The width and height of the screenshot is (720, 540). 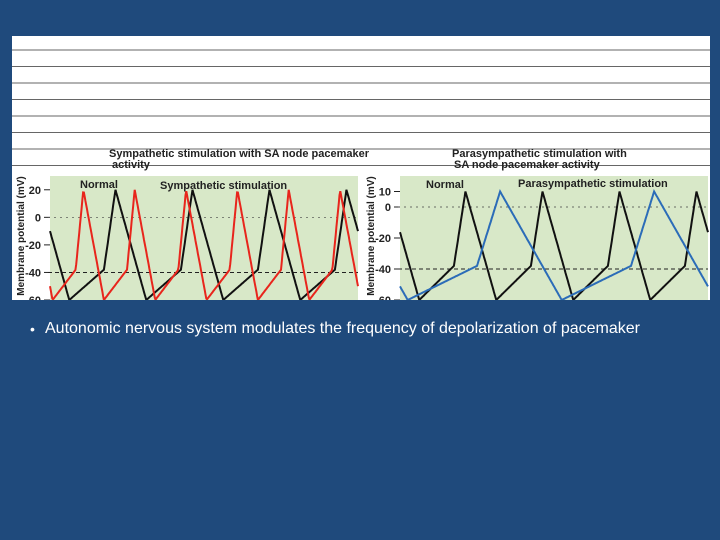 What do you see at coordinates (539, 154) in the screenshot?
I see `chart-title-line1: Parasympathetic stimulation with` at bounding box center [539, 154].